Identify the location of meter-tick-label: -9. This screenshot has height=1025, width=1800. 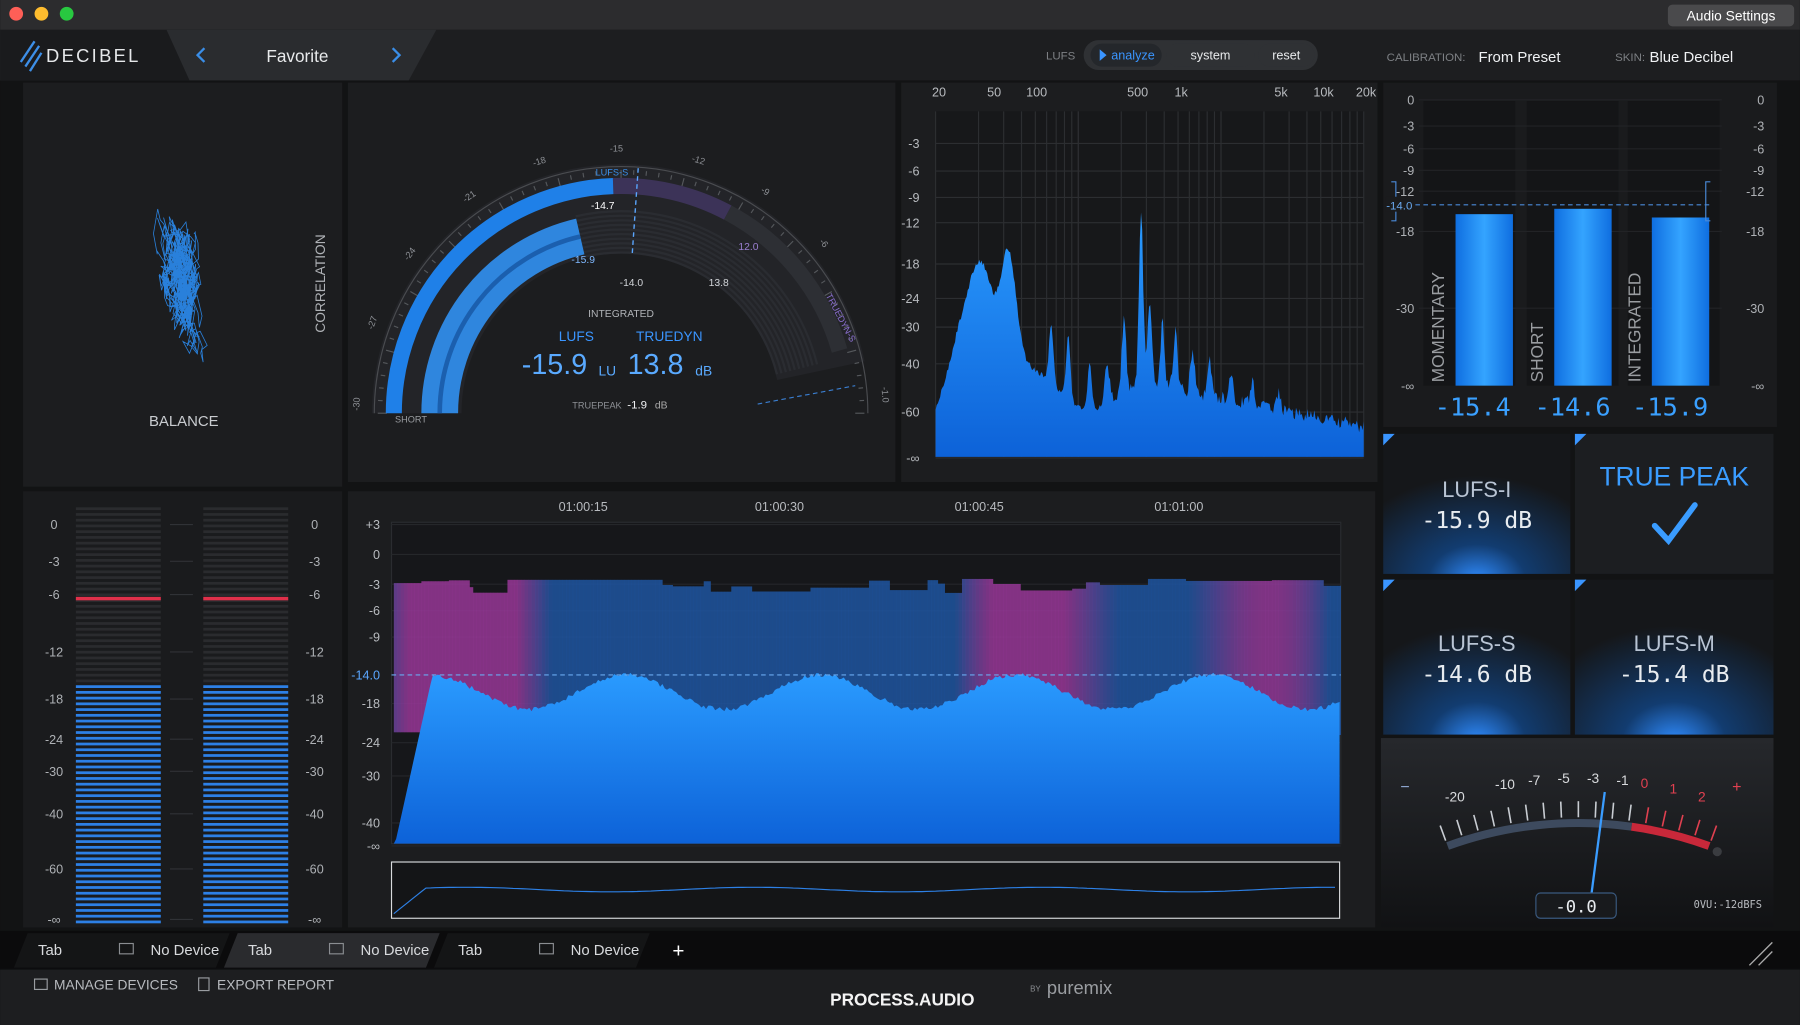
(1408, 171).